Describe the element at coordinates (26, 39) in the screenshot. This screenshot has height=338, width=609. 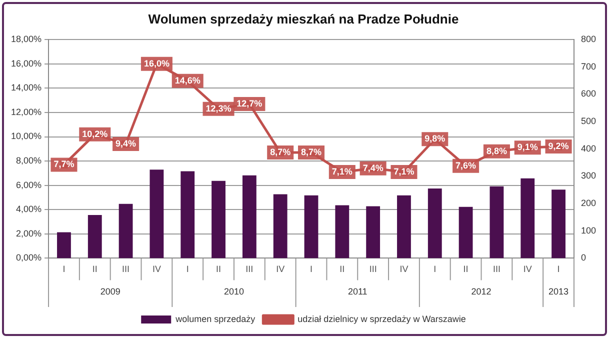
I see `y-tick-label: 18,00%` at that location.